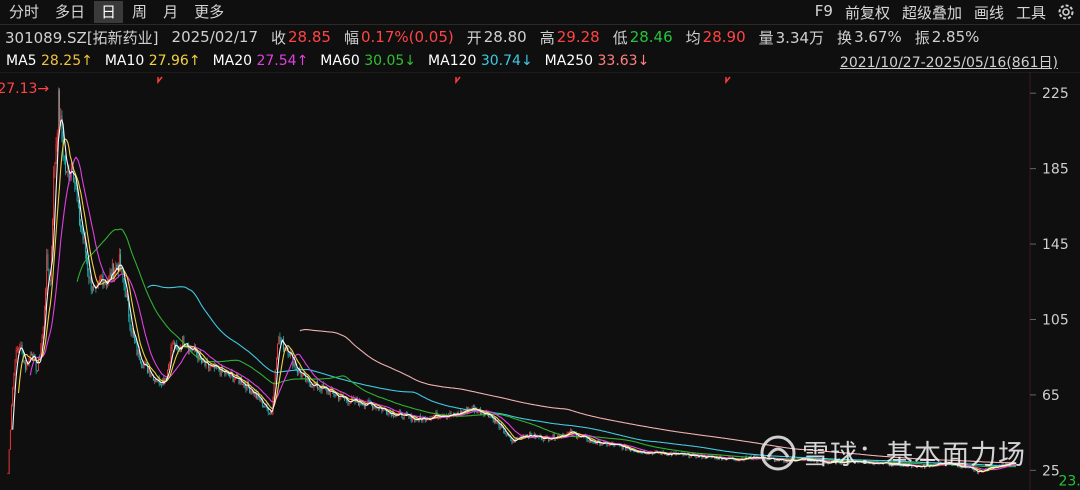 This screenshot has height=490, width=1080. What do you see at coordinates (1030, 12) in the screenshot?
I see `tool-4: 工具` at bounding box center [1030, 12].